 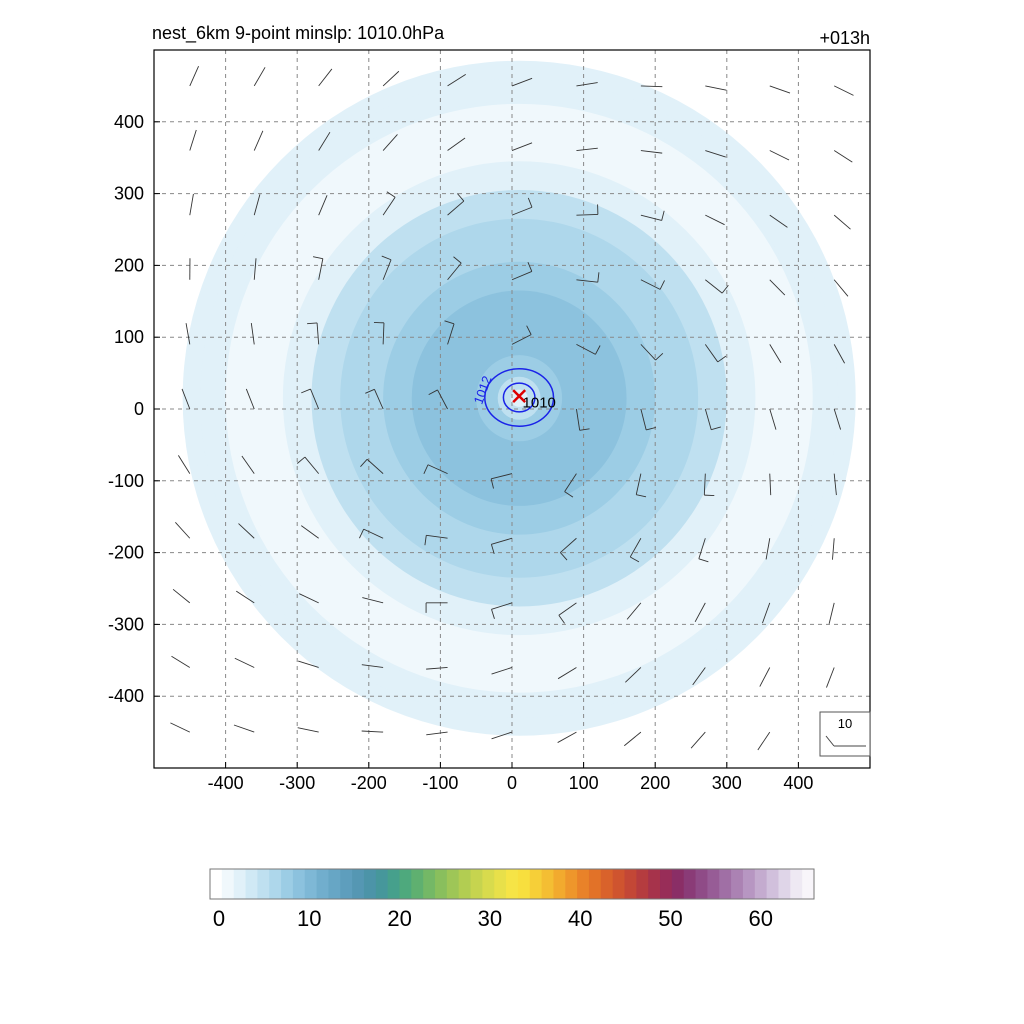 I want to click on colorbar-frame, so click(x=512, y=884).